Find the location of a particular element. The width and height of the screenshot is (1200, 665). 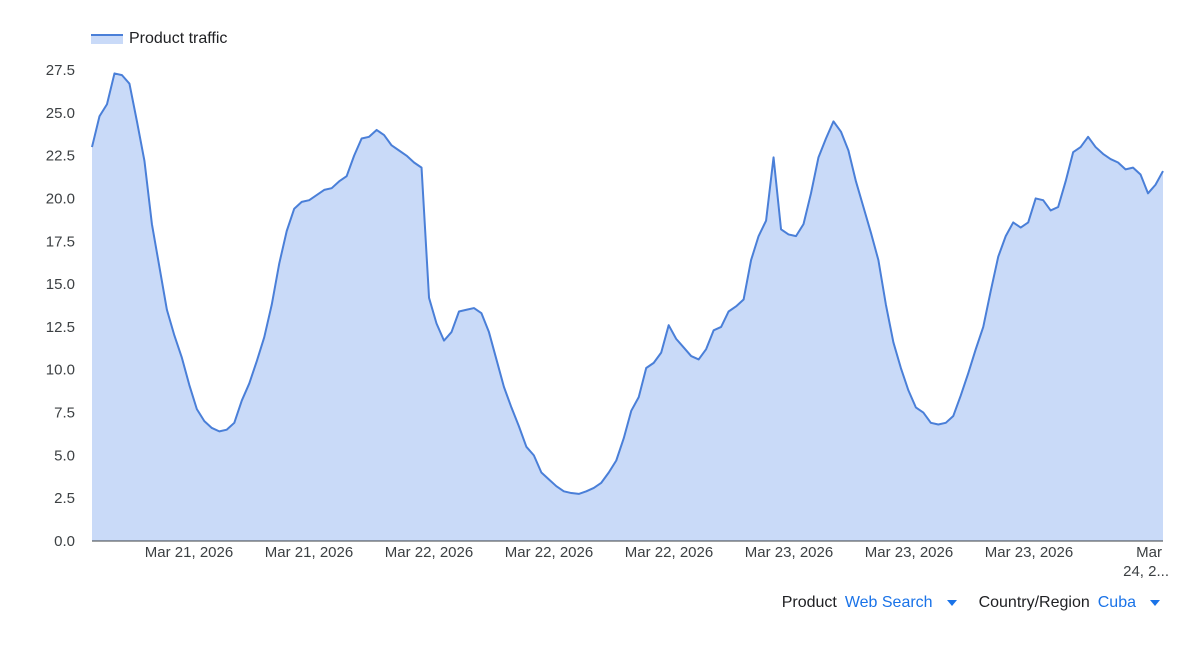

legend: Product traffic is located at coordinates (159, 38).